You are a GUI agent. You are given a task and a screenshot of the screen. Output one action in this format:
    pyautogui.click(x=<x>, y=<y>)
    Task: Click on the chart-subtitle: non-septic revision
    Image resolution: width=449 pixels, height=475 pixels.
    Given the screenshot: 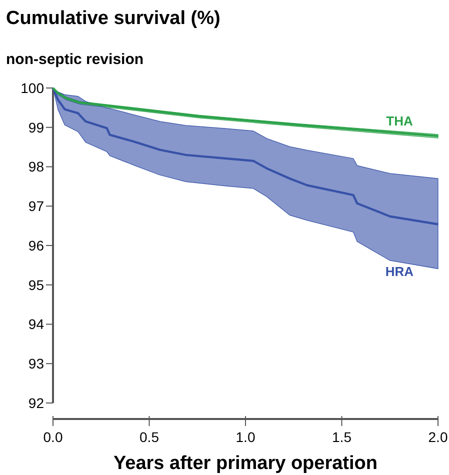 What is the action you would take?
    pyautogui.click(x=75, y=59)
    